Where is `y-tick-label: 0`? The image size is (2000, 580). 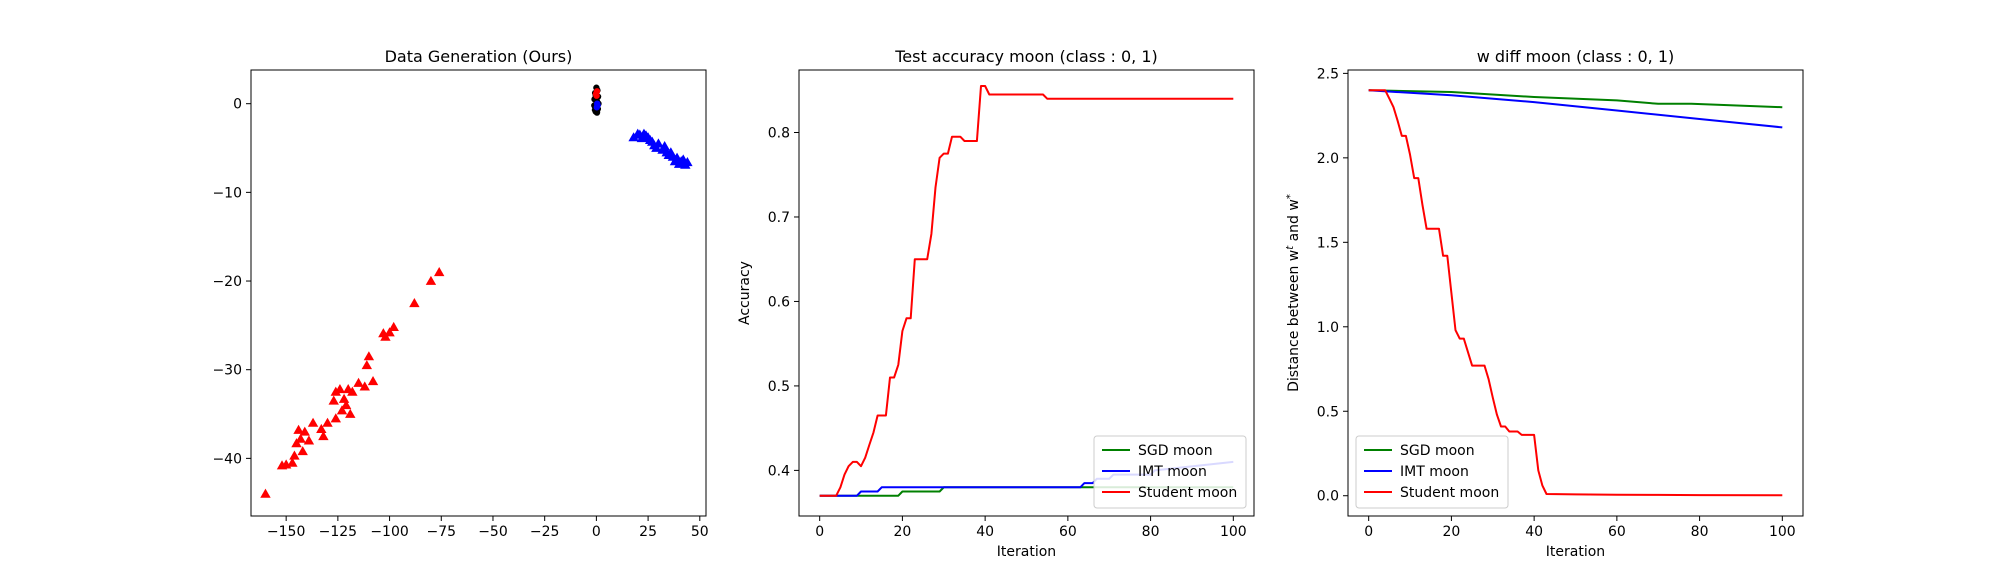 y-tick-label: 0 is located at coordinates (237, 105).